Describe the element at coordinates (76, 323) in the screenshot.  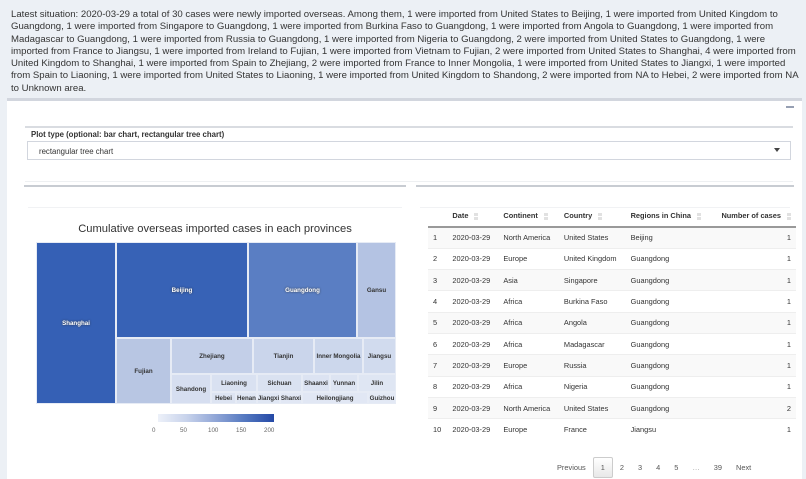
I see `treemap-tile-shanghai: Shanghai` at that location.